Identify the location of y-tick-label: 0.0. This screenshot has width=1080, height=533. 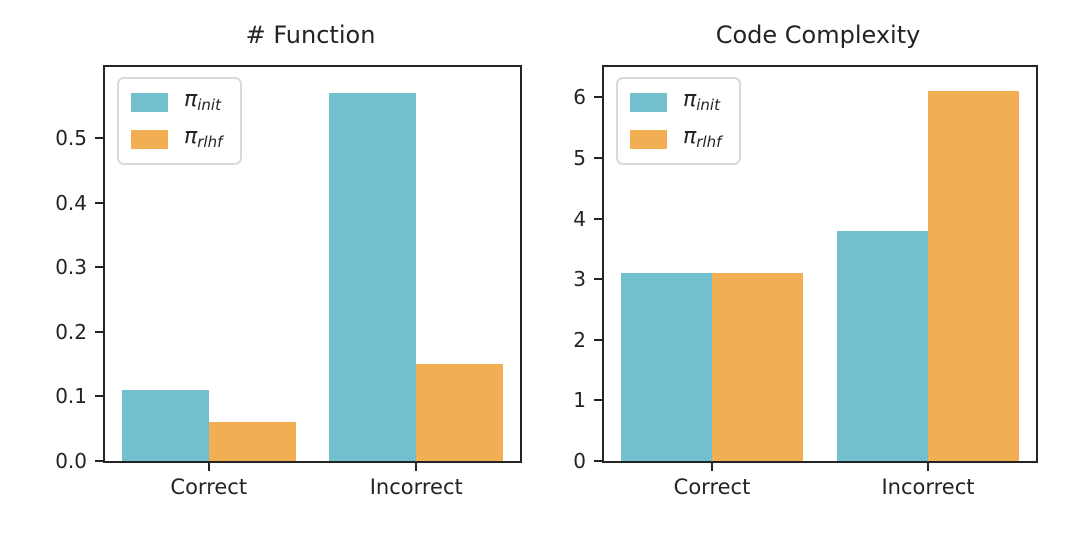
(71, 461).